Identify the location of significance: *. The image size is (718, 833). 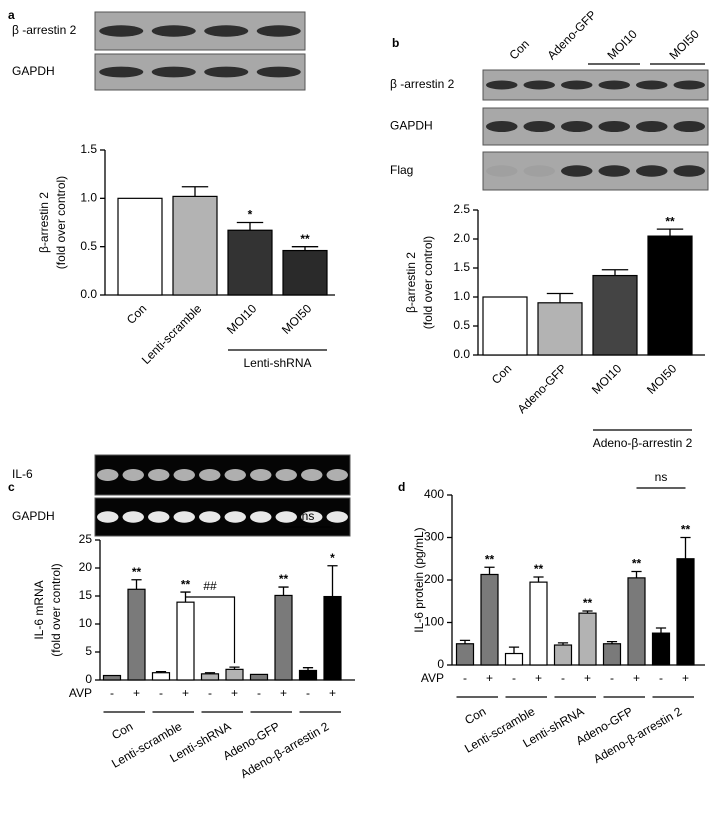
(250, 215).